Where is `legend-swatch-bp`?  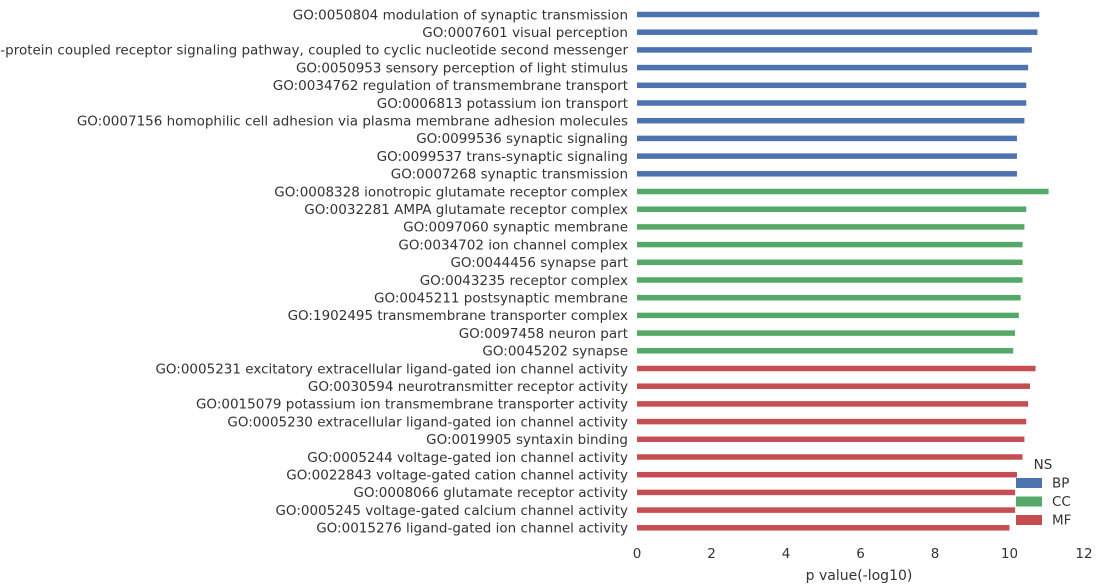 legend-swatch-bp is located at coordinates (1029, 483).